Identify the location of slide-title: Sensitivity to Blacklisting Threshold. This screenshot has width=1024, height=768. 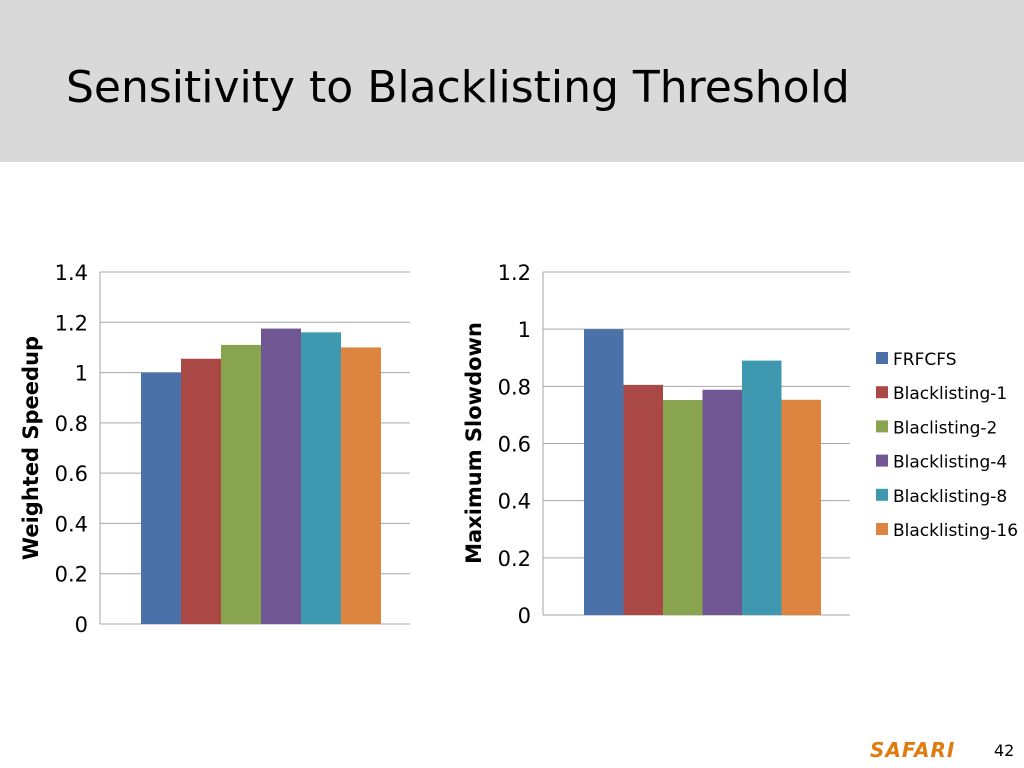
(458, 87).